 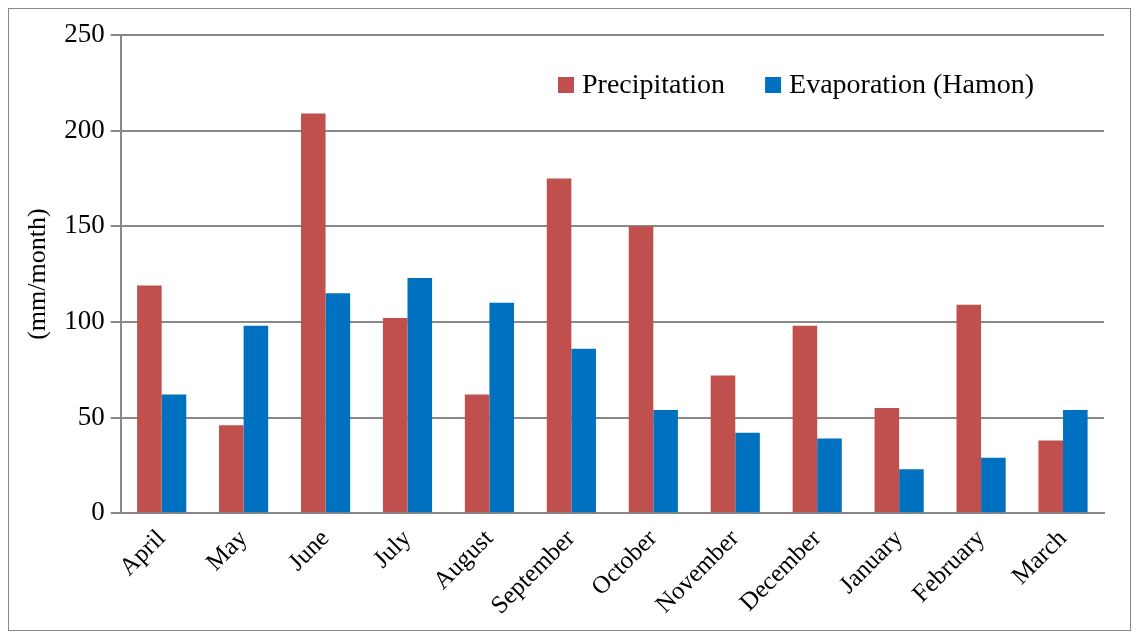 I want to click on y-tick-label: 200, so click(x=84, y=128).